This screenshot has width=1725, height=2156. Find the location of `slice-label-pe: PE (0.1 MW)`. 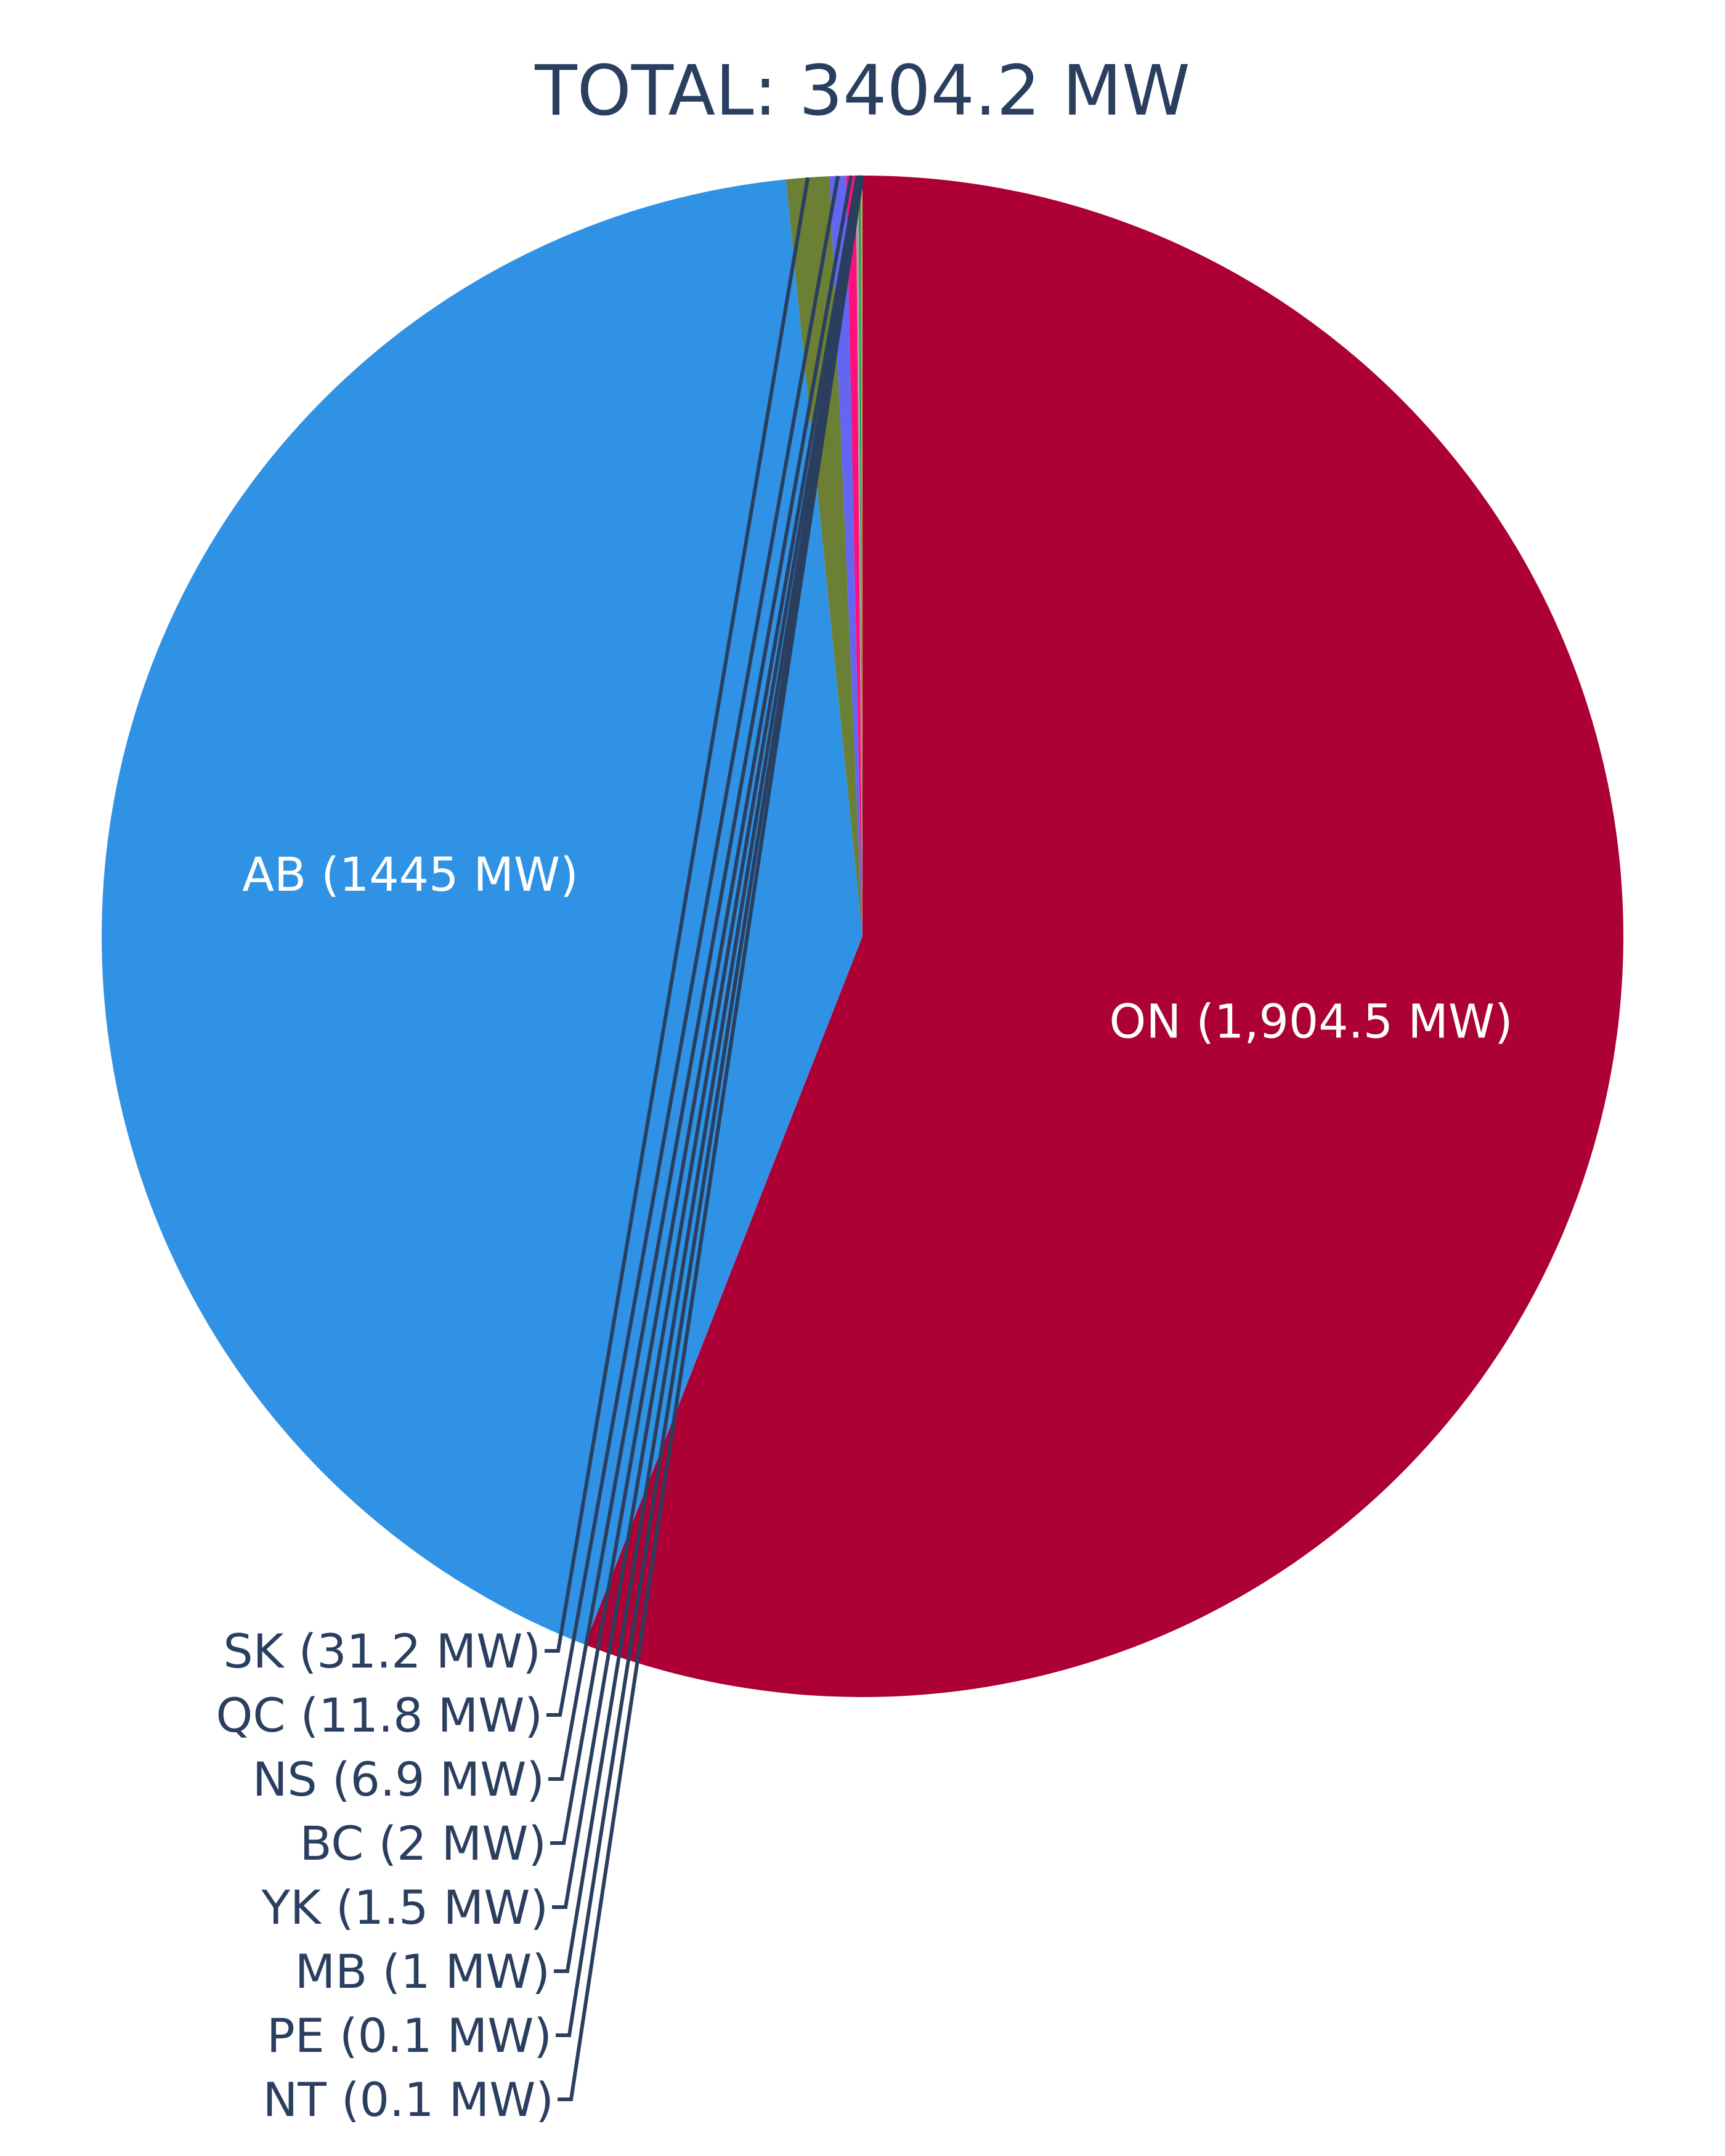

slice-label-pe: PE (0.1 MW) is located at coordinates (410, 2035).